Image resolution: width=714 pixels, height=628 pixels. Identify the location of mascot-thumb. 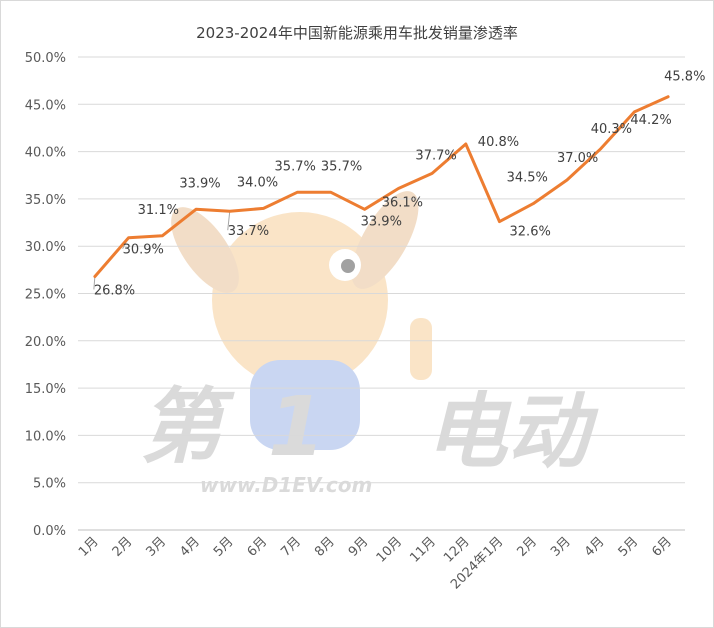
(421, 349).